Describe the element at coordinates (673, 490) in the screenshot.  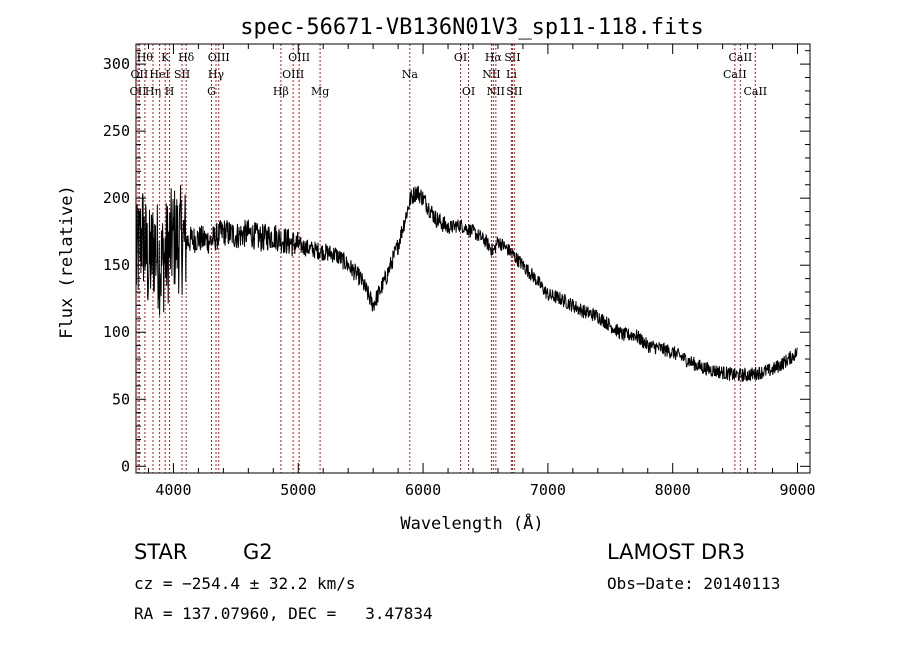
I see `x-tick-label-4: 8000` at that location.